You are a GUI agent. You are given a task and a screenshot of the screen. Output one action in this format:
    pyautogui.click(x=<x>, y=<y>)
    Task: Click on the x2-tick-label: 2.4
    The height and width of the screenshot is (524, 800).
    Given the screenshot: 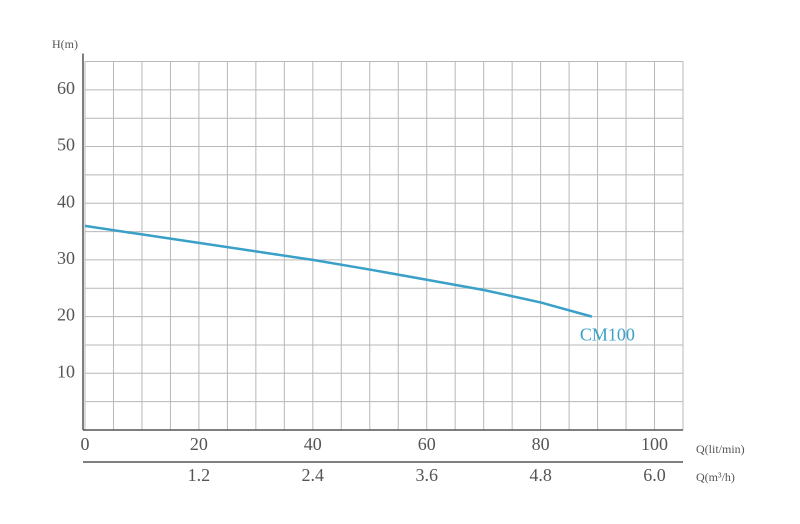 What is the action you would take?
    pyautogui.click(x=313, y=475)
    